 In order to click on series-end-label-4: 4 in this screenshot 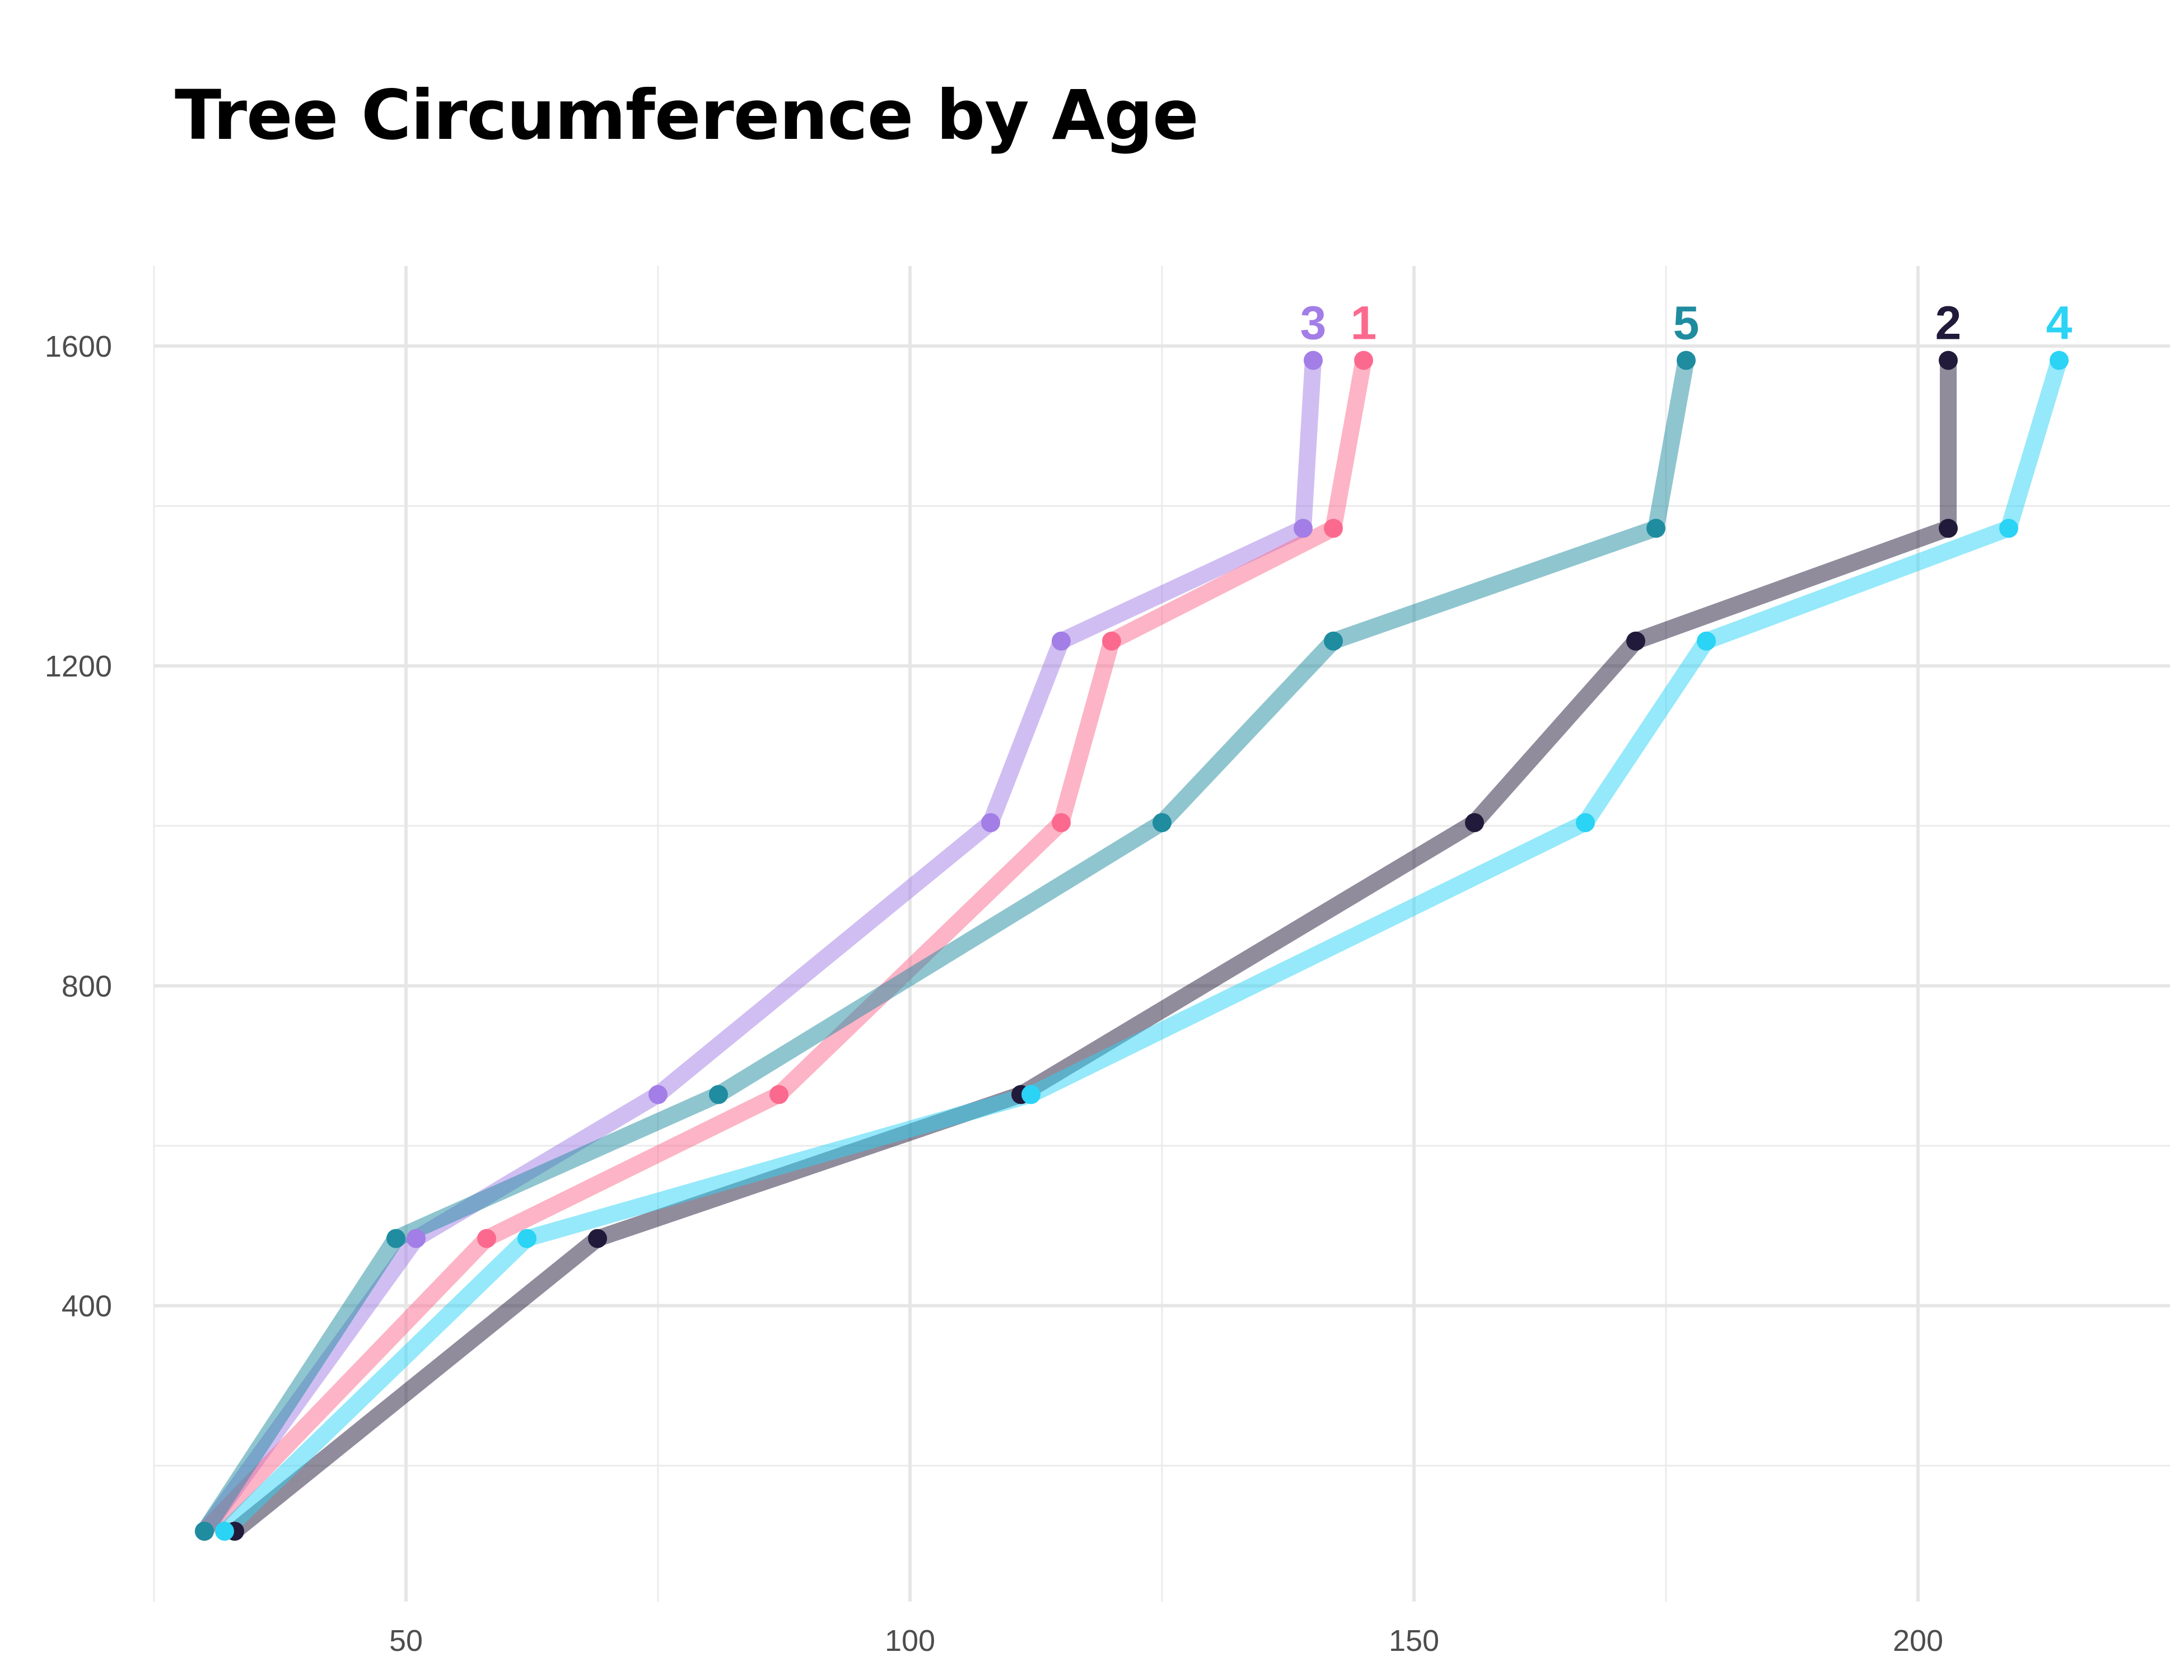, I will do `click(2060, 323)`.